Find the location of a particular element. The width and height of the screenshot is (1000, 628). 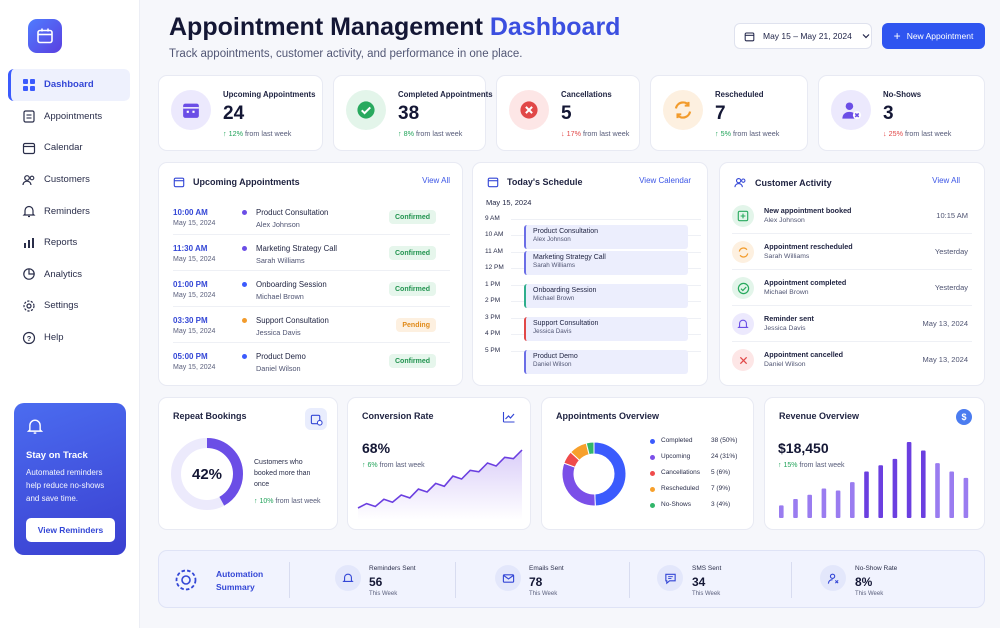

cancellations-stat-icon is located at coordinates (529, 110).